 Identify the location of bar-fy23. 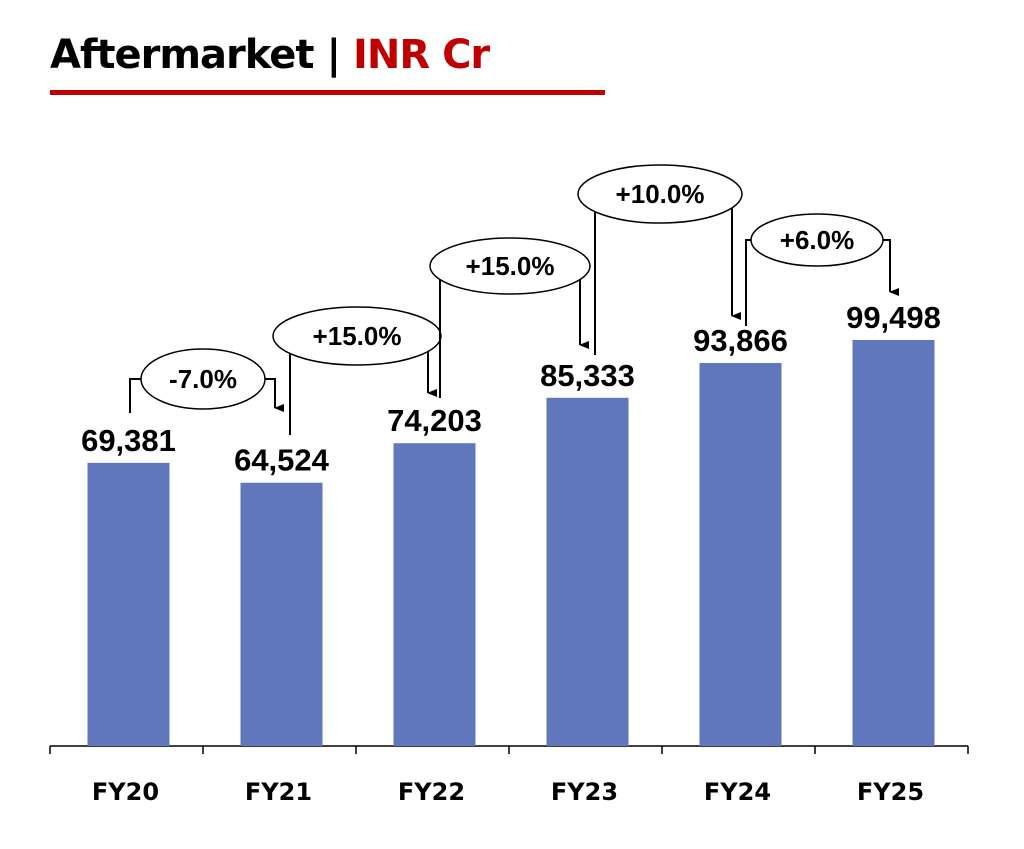
(587, 571).